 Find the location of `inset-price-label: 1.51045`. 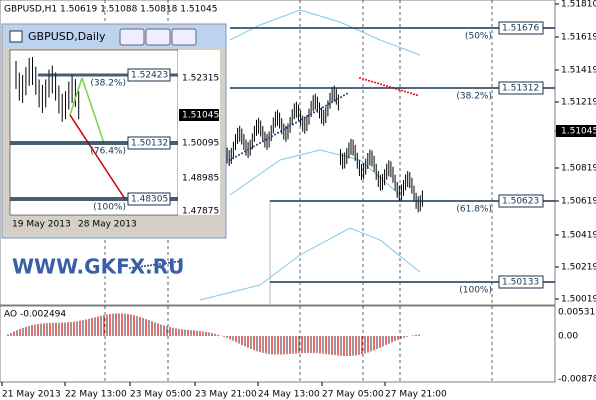

inset-price-label: 1.51045 is located at coordinates (200, 116).